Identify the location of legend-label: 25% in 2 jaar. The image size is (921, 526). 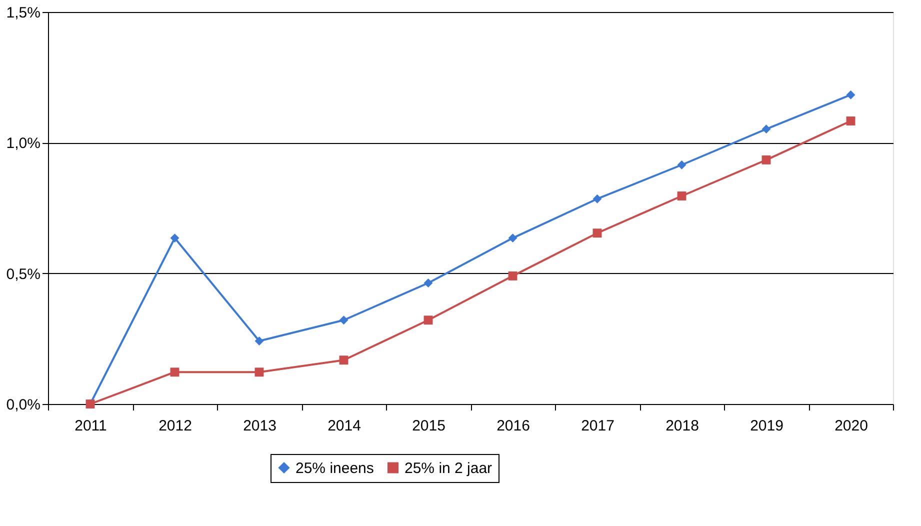
(448, 468).